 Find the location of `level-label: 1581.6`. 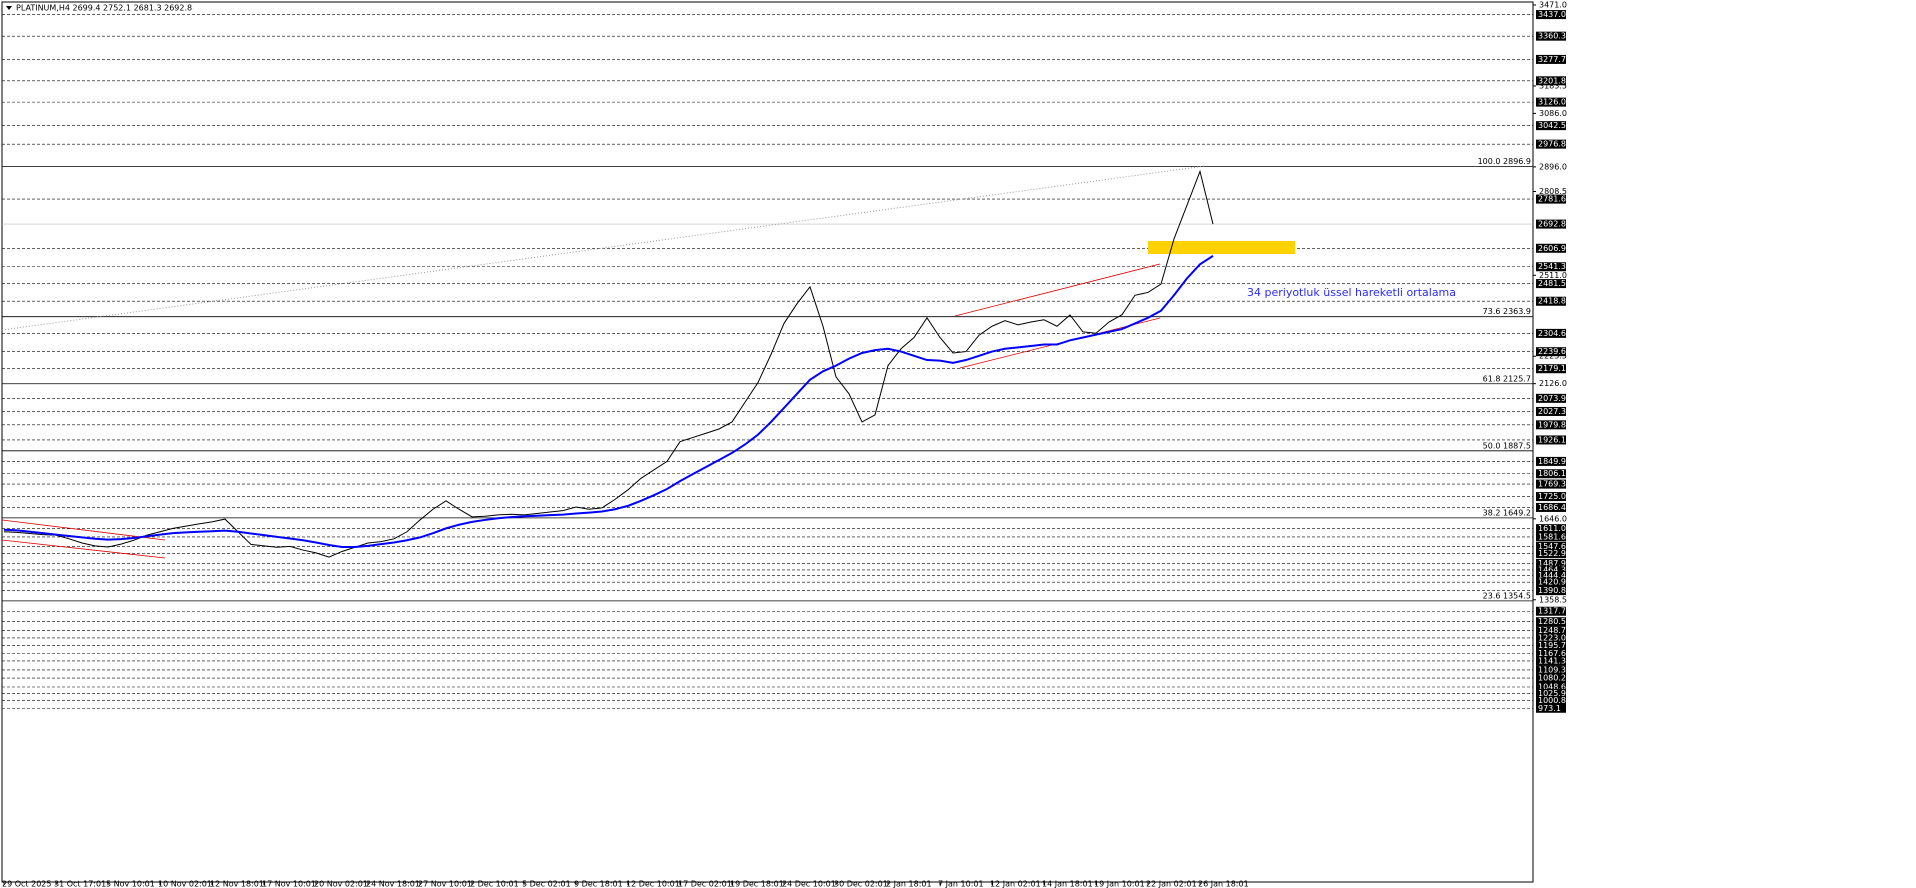

level-label: 1581.6 is located at coordinates (1552, 536).